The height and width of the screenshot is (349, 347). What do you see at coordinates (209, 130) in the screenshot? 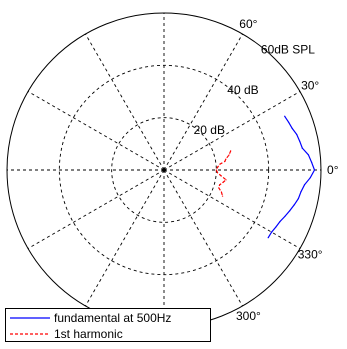
I see `ring-label-20: 20 dB` at bounding box center [209, 130].